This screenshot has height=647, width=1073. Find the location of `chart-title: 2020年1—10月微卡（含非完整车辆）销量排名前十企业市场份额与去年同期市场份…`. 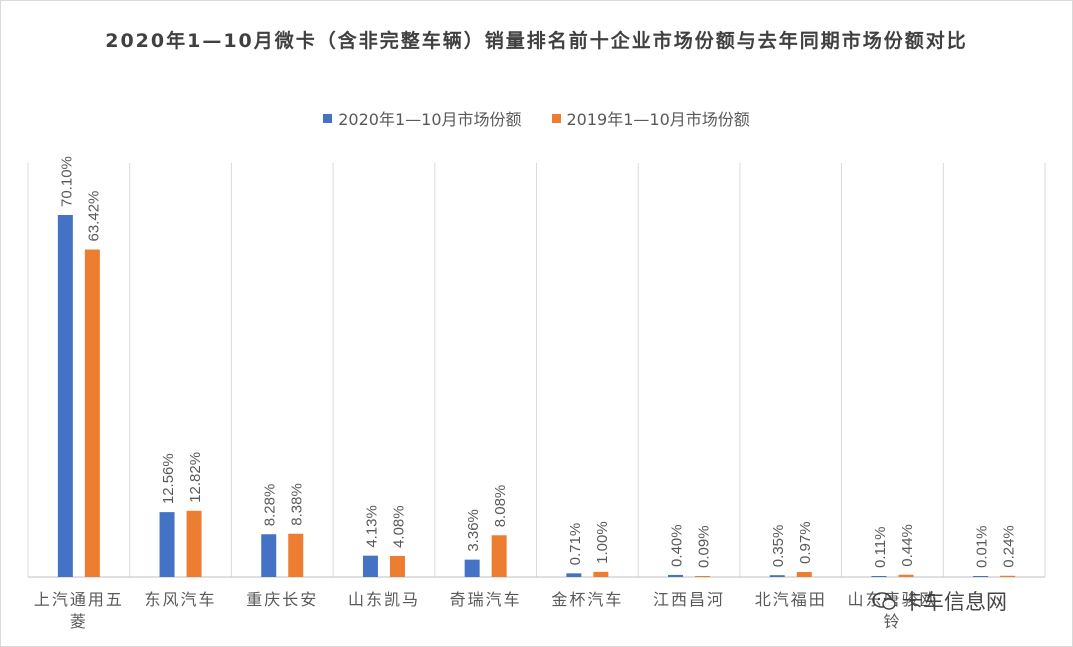

chart-title: 2020年1—10月微卡（含非完整车辆）销量排名前十企业市场份额与去年同期市场份… is located at coordinates (536, 41).